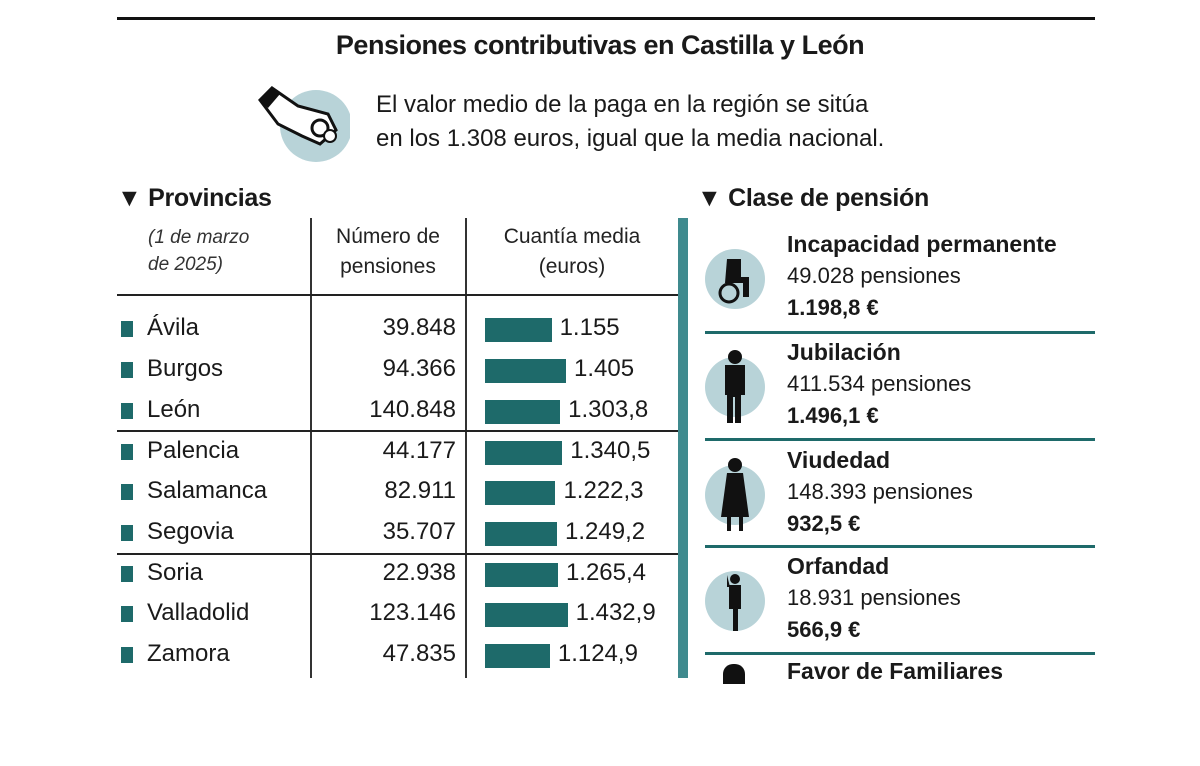 This screenshot has width=1200, height=766. What do you see at coordinates (844, 352) in the screenshot?
I see `clase-title: Jubilación` at bounding box center [844, 352].